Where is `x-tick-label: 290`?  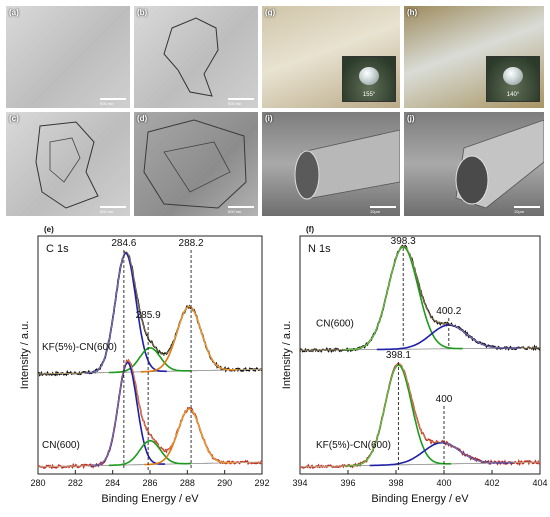 x-tick-label: 290 is located at coordinates (224, 483).